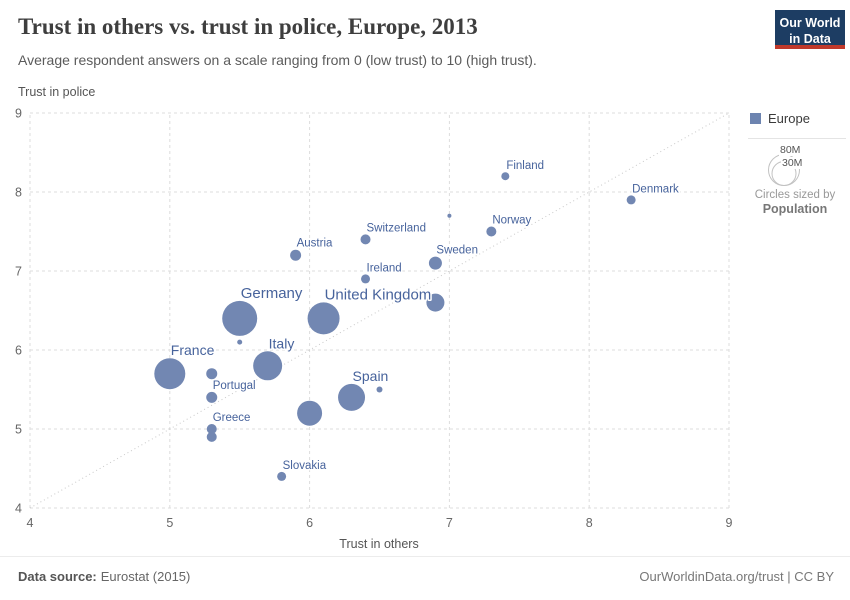  Describe the element at coordinates (18, 509) in the screenshot. I see `y-tick-label-4: 4` at that location.